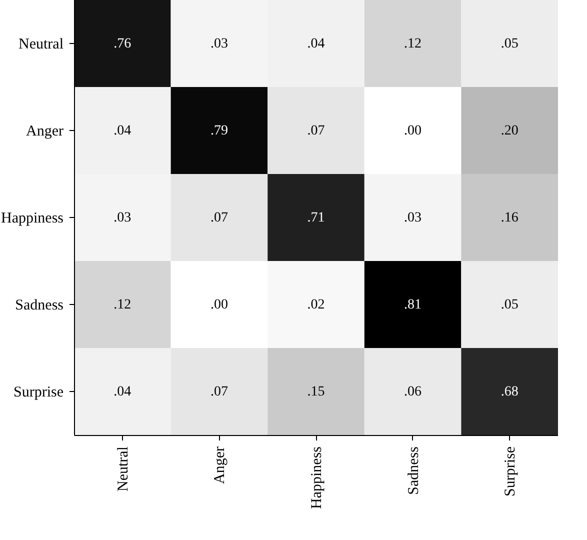  Describe the element at coordinates (123, 44) in the screenshot. I see `data-label: .76` at that location.